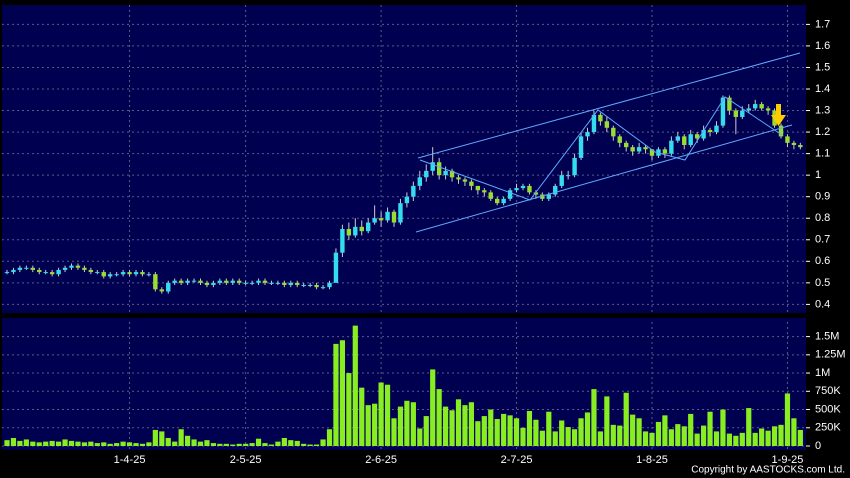 The height and width of the screenshot is (478, 850). Describe the element at coordinates (822, 132) in the screenshot. I see `y-tick-label: 1.2` at that location.